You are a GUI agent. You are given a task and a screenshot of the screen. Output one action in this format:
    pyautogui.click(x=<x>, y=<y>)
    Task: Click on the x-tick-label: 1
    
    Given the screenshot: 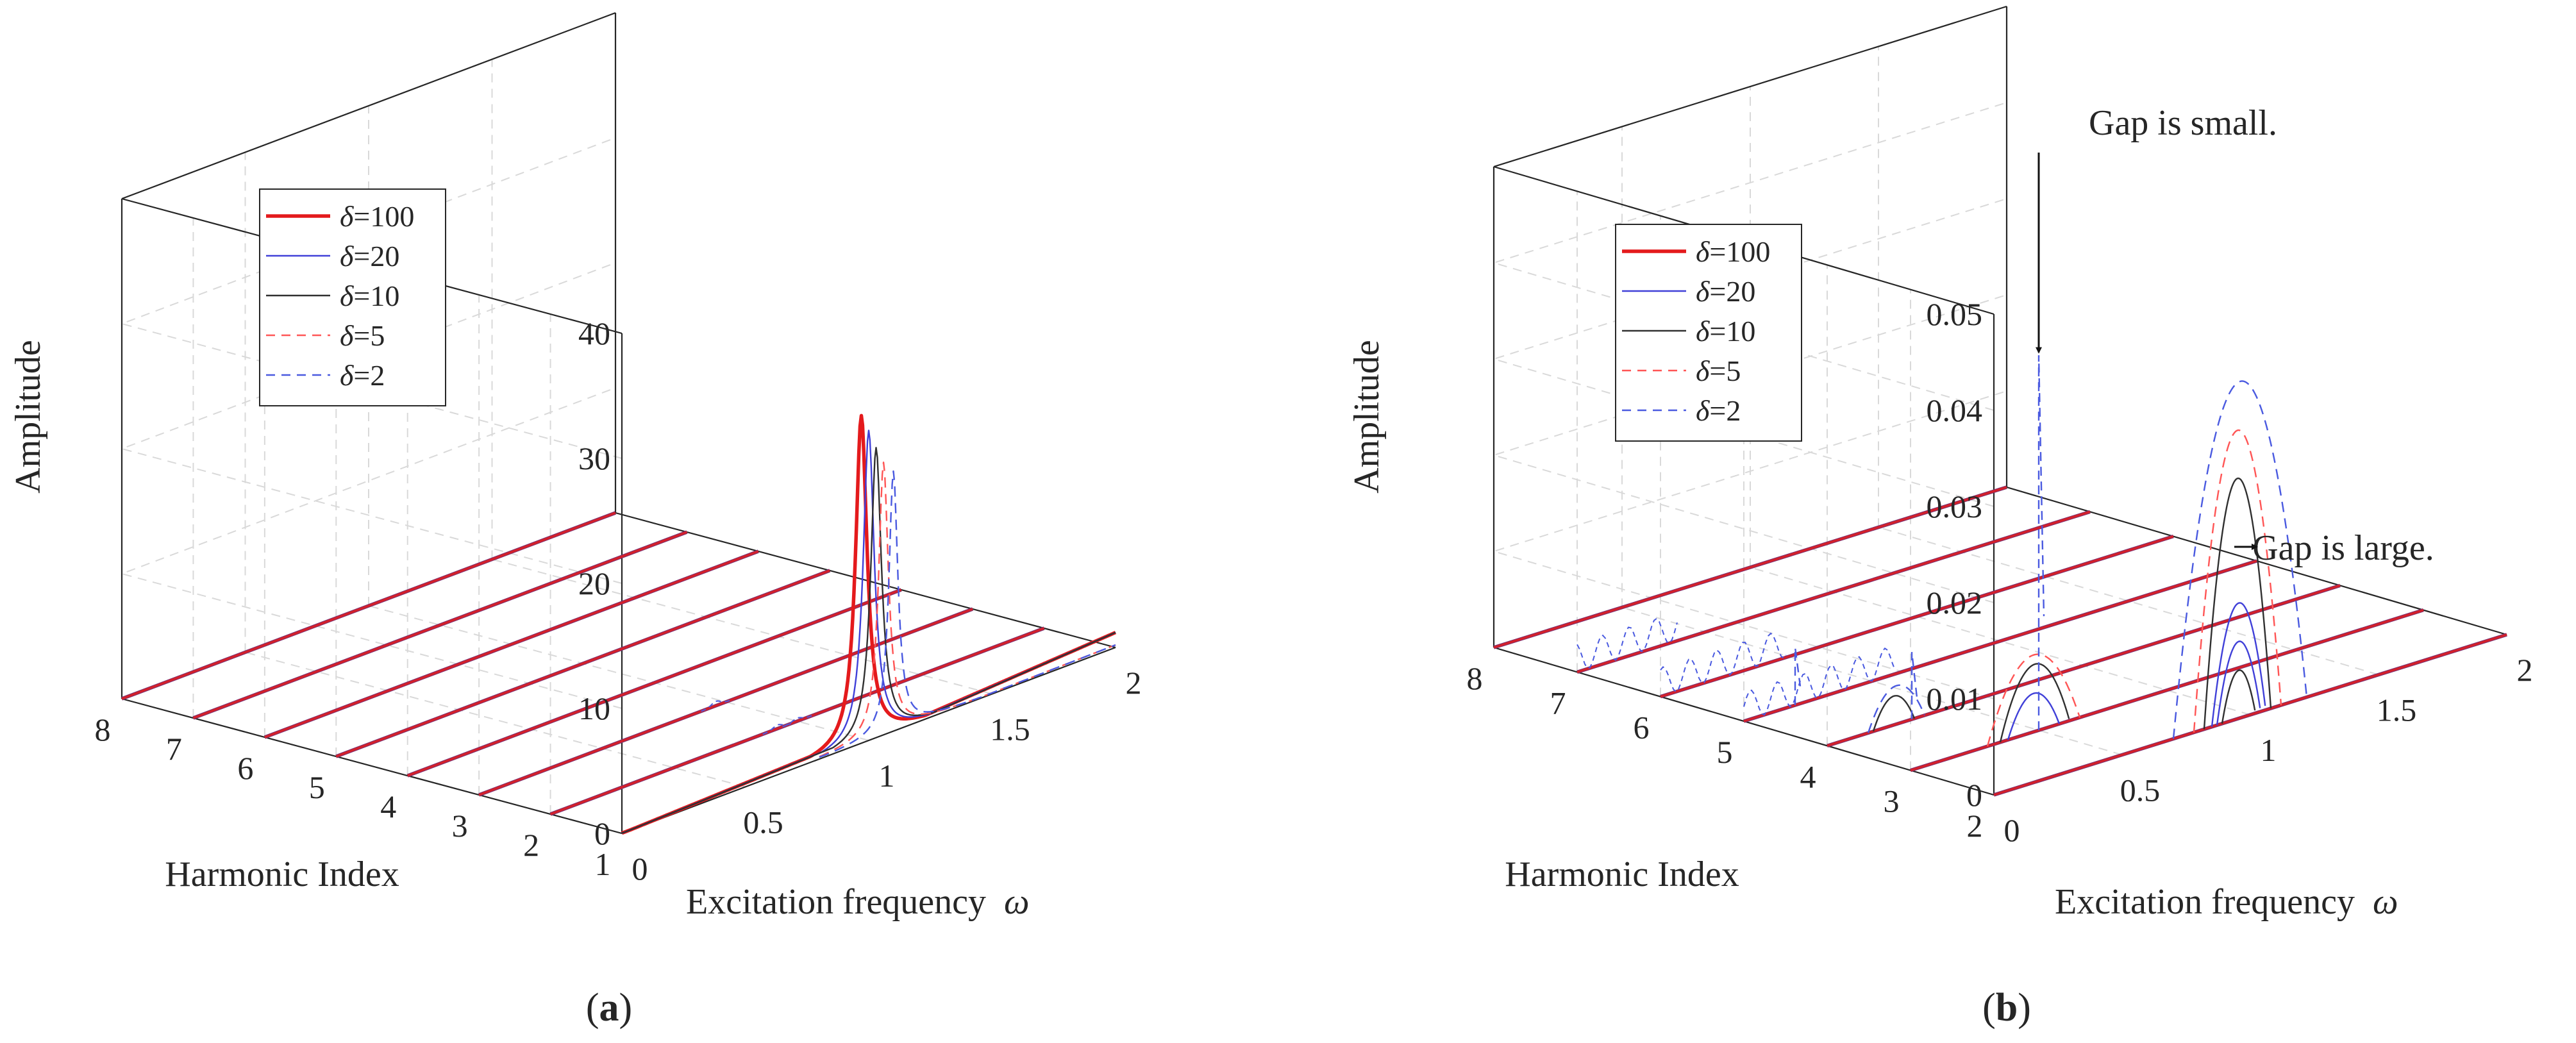 What is the action you would take?
    pyautogui.click(x=2269, y=750)
    